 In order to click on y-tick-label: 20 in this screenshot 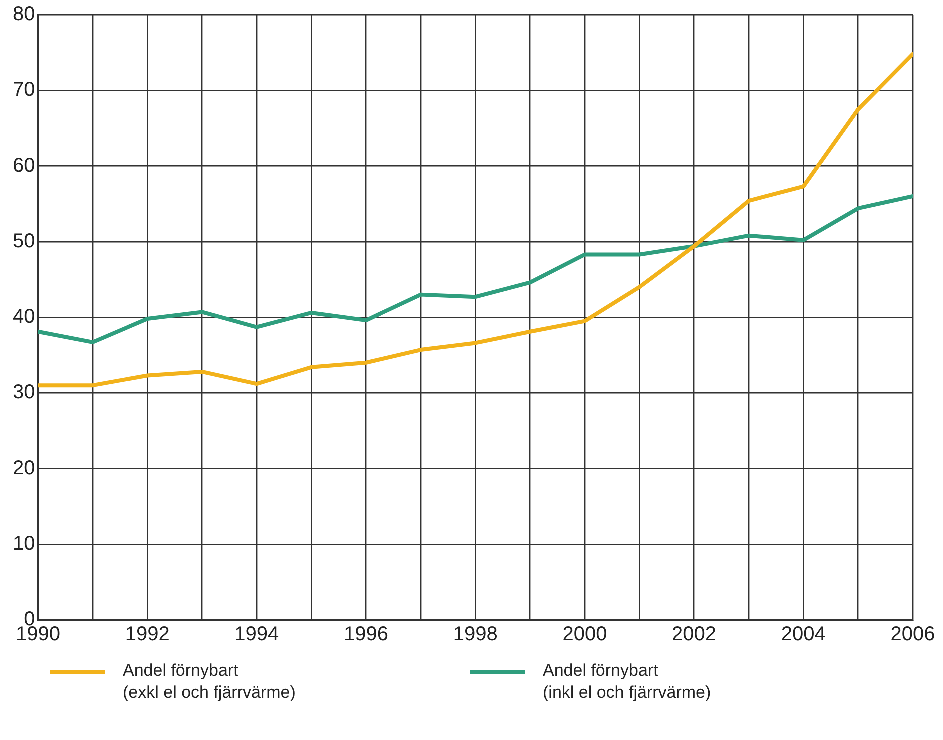, I will do `click(24, 468)`.